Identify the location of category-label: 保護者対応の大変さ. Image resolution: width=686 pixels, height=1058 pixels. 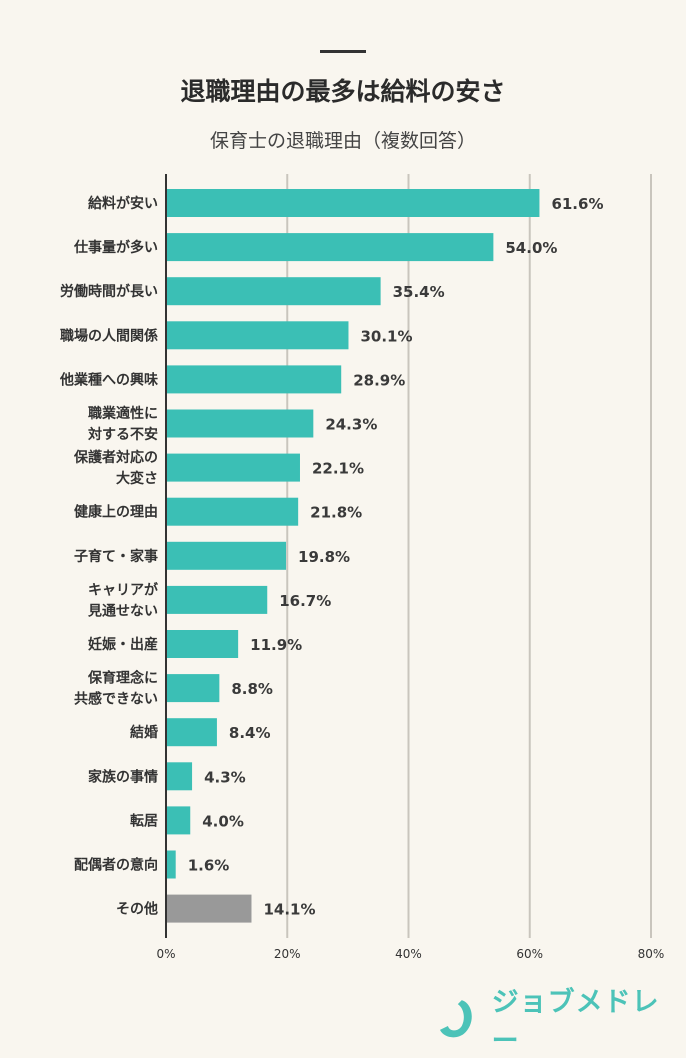
(115, 468).